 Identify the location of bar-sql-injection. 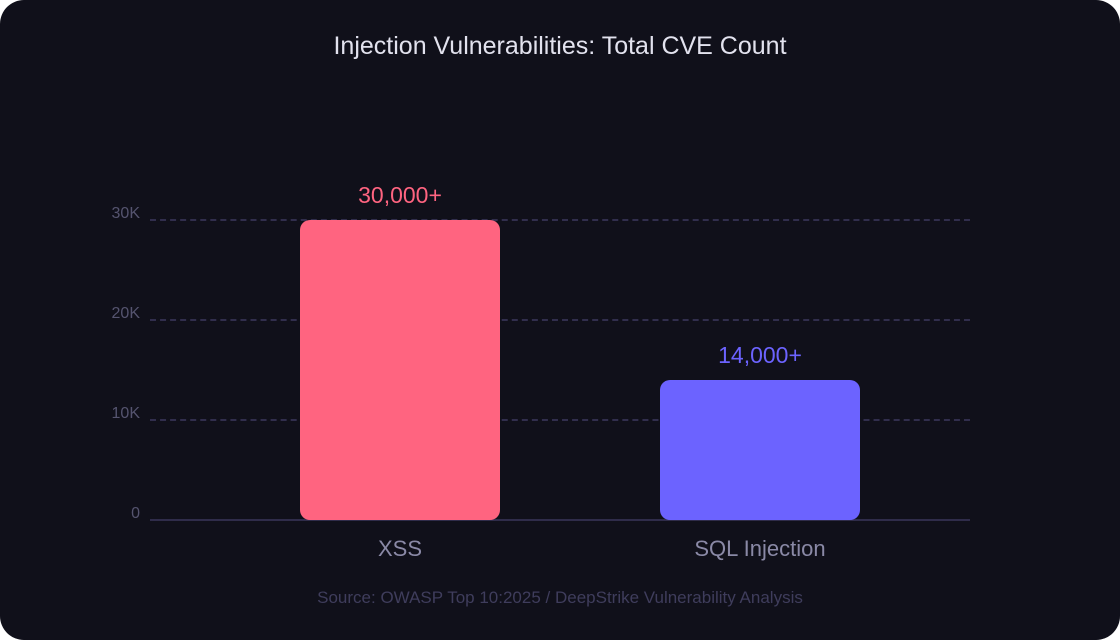
(760, 450).